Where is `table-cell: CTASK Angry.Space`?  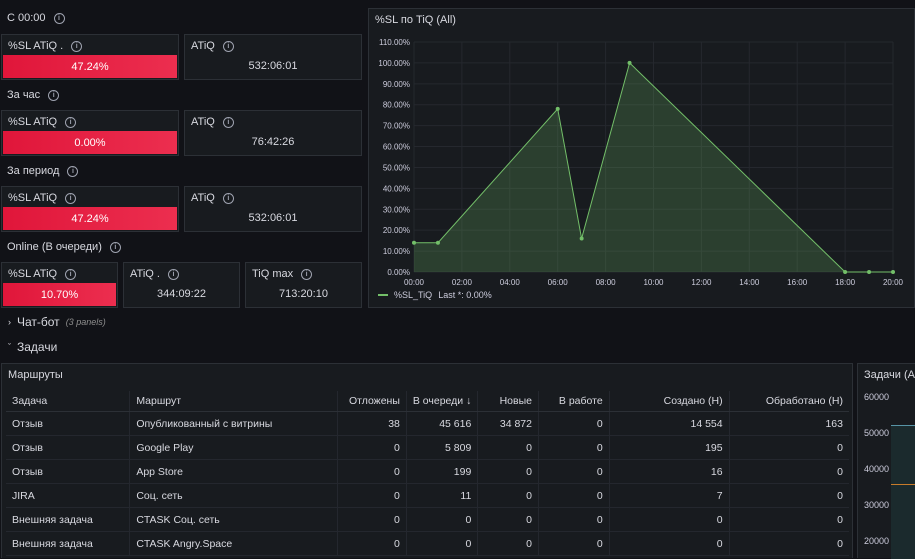 table-cell: CTASK Angry.Space is located at coordinates (233, 543).